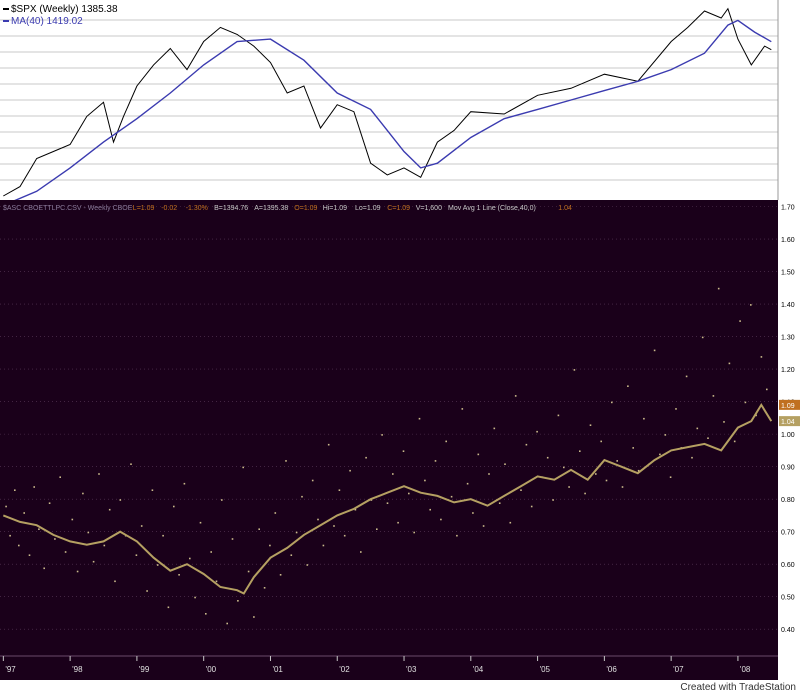  Describe the element at coordinates (144, 208) in the screenshot. I see `putcall-legend-label: L=1.09` at that location.